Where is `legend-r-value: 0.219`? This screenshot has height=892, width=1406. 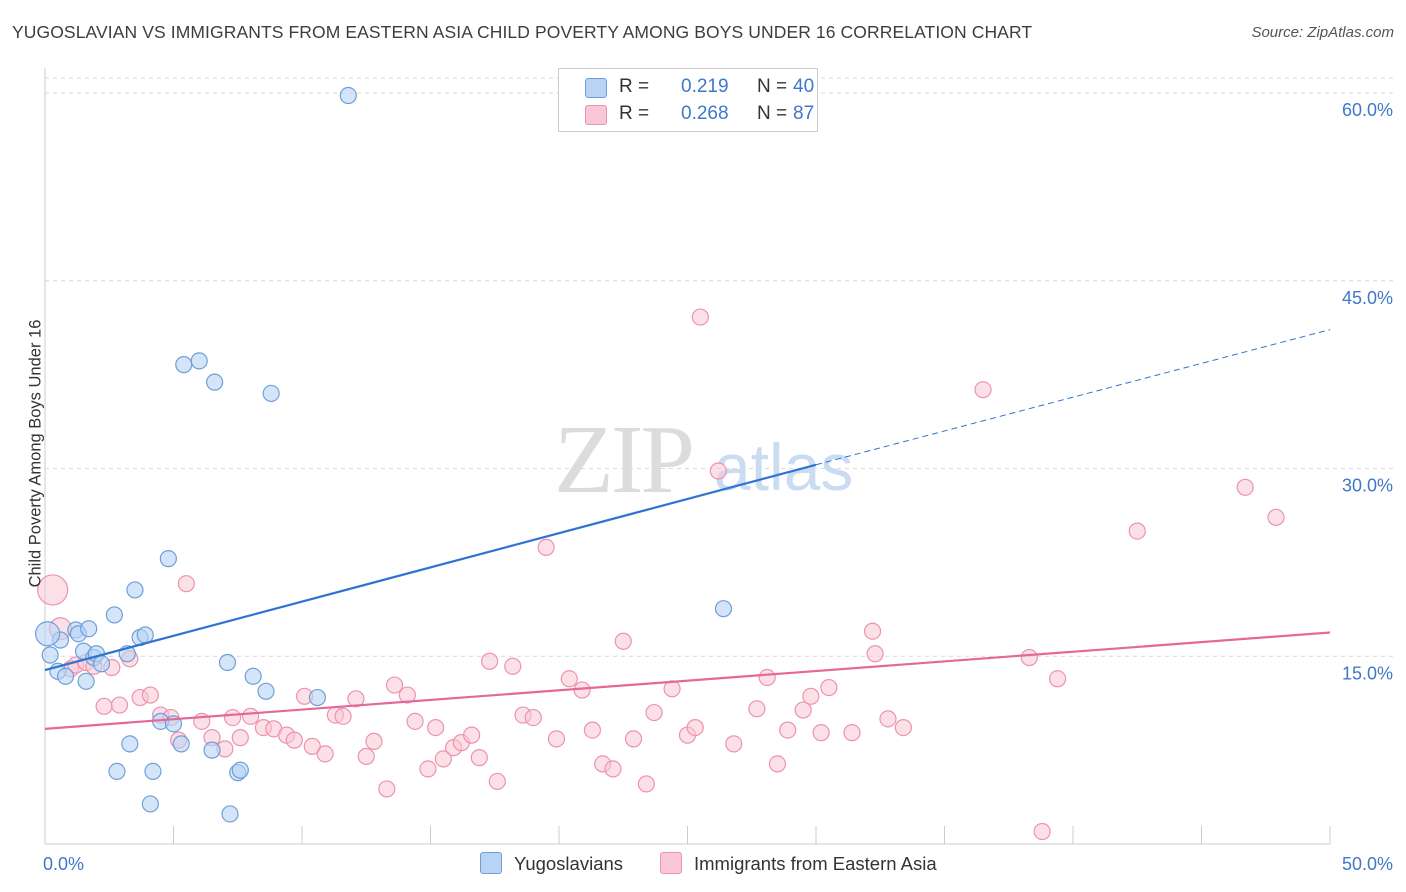 legend-r-value: 0.219 is located at coordinates (705, 86).